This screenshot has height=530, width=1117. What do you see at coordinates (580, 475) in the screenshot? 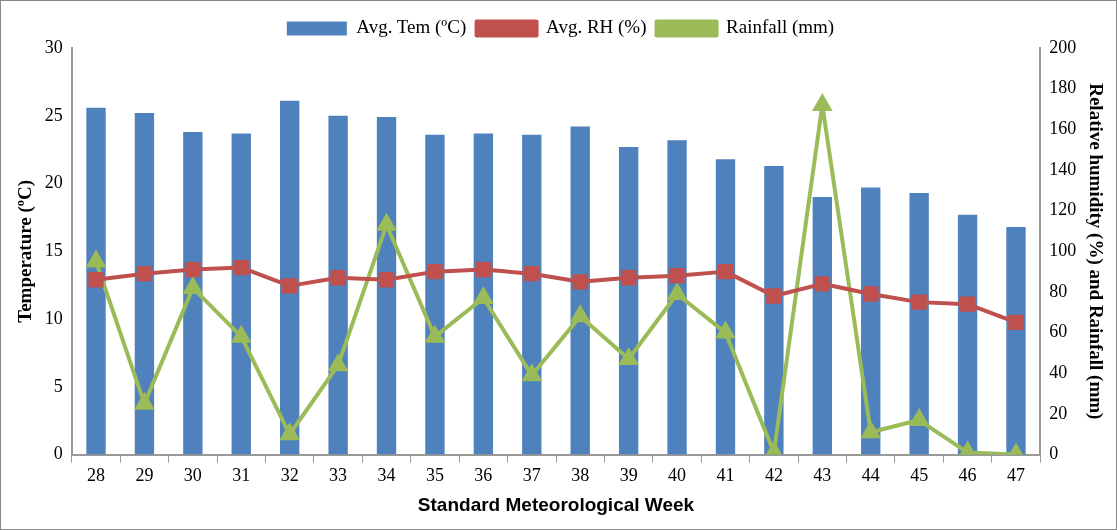
I see `x-tick-label: 38` at bounding box center [580, 475].